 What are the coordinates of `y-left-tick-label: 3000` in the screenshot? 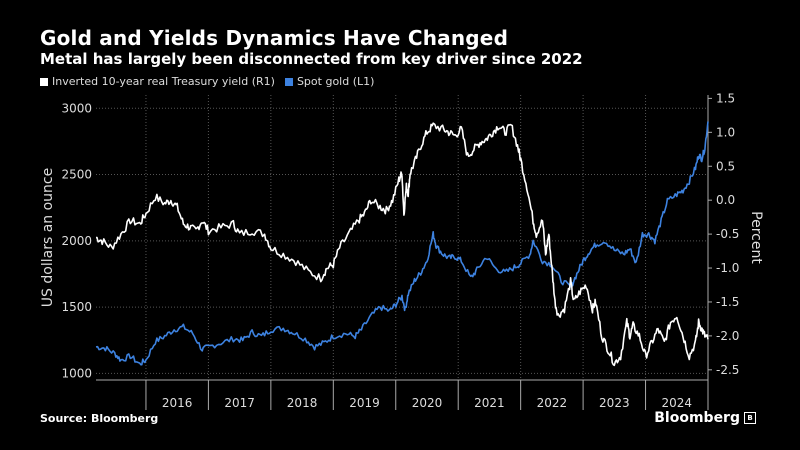 It's located at (76, 108).